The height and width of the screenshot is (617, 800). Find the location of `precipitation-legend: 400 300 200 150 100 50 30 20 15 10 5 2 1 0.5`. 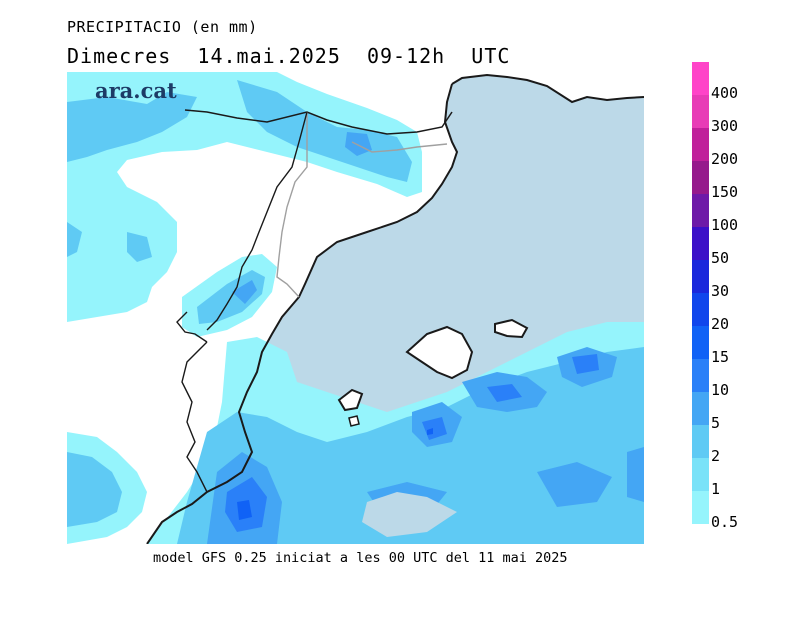

precipitation-legend: 400 300 200 150 100 50 30 20 15 10 5 2 1 0.5 is located at coordinates (715, 296).